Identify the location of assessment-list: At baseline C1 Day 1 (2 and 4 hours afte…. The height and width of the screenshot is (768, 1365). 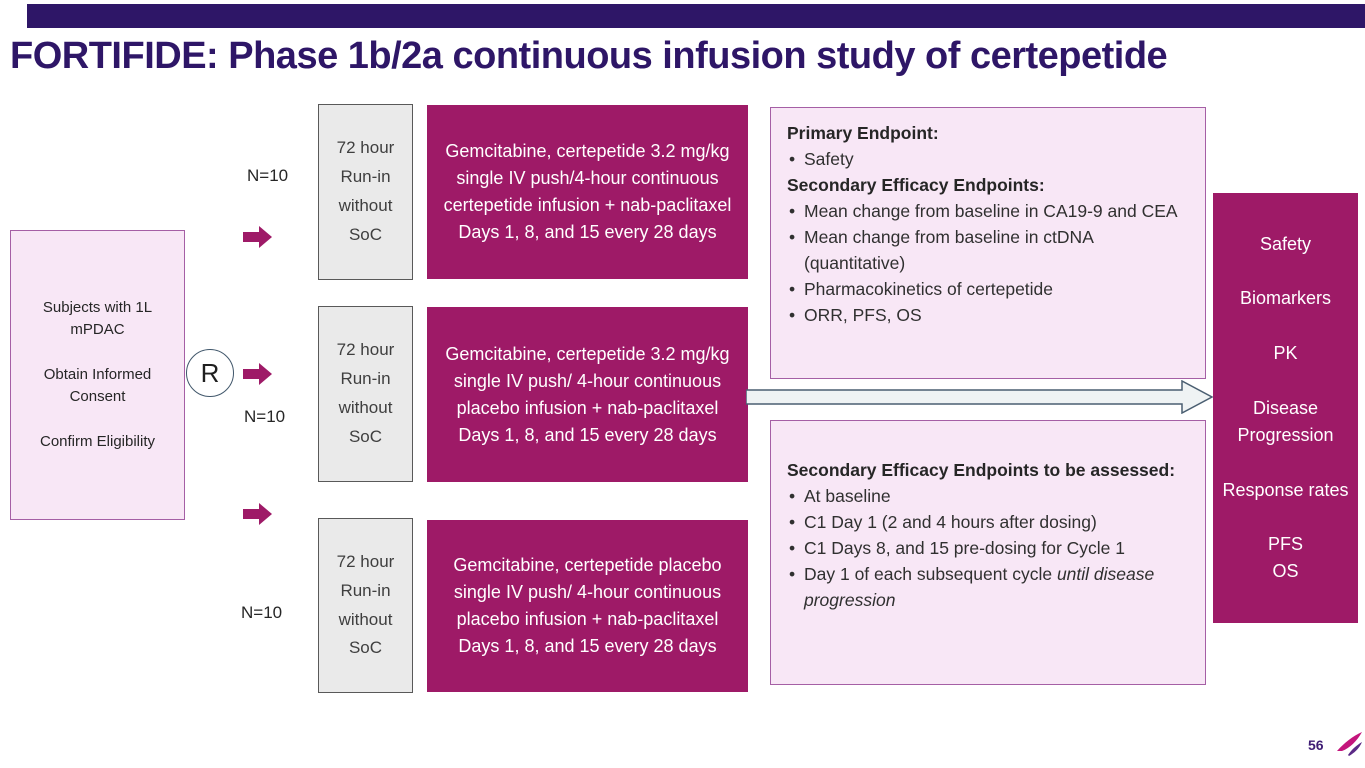
(988, 548).